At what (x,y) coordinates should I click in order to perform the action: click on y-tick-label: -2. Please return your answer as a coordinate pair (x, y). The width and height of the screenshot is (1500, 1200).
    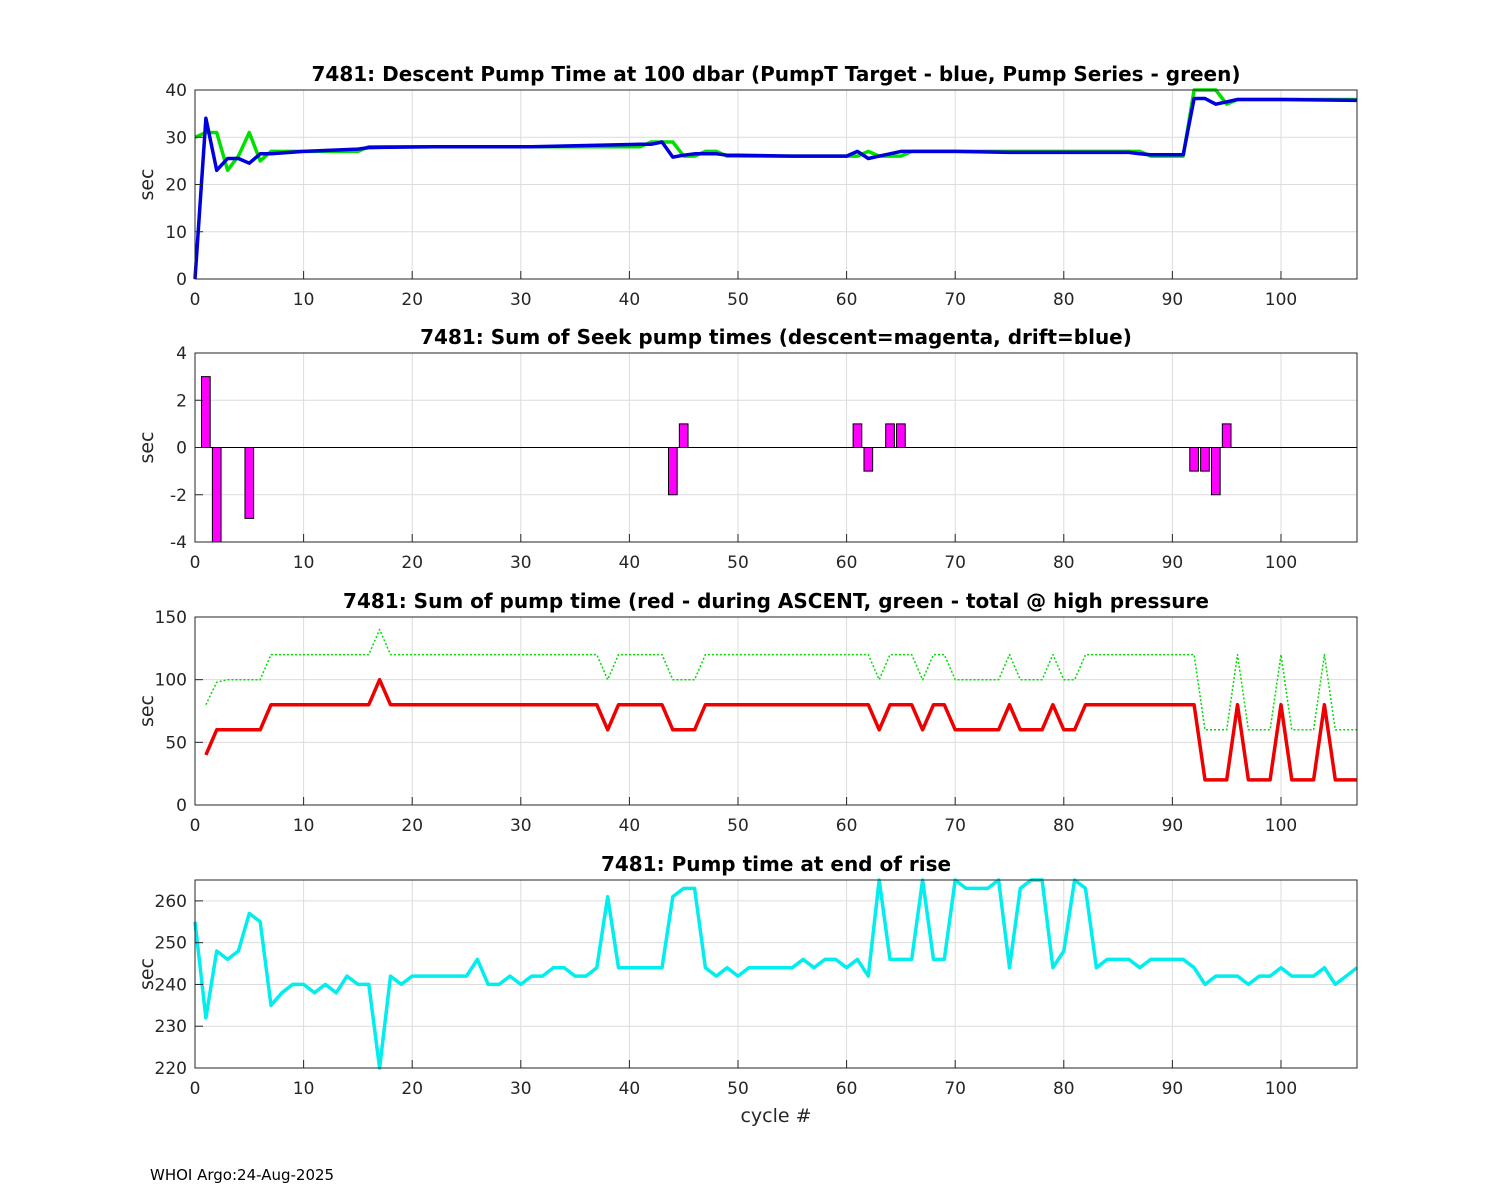
    Looking at the image, I should click on (178, 496).